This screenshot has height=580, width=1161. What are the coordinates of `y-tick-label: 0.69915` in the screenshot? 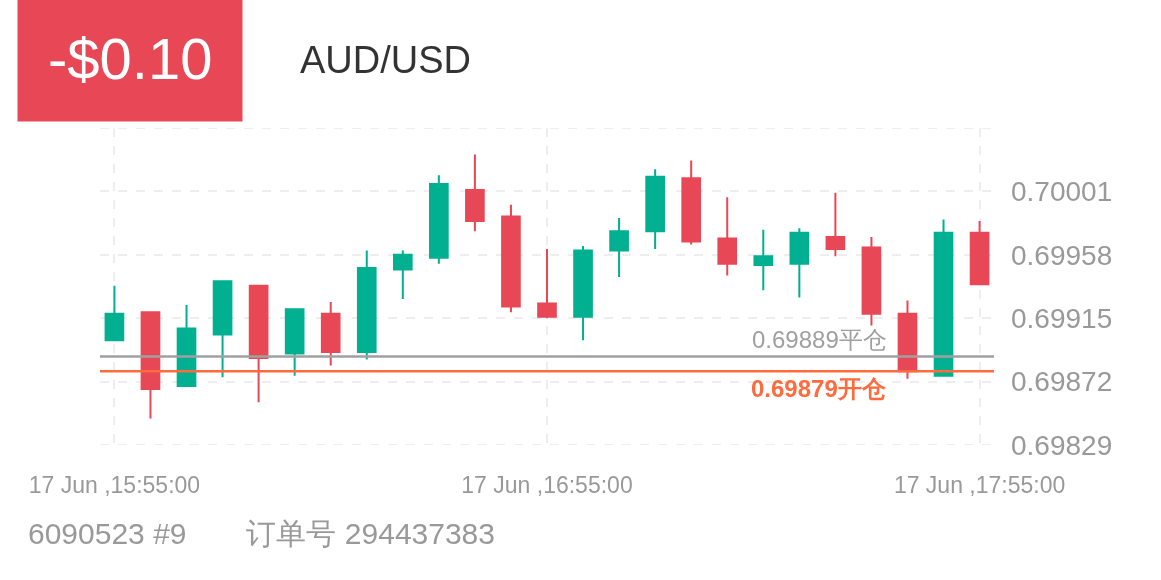 It's located at (1062, 318).